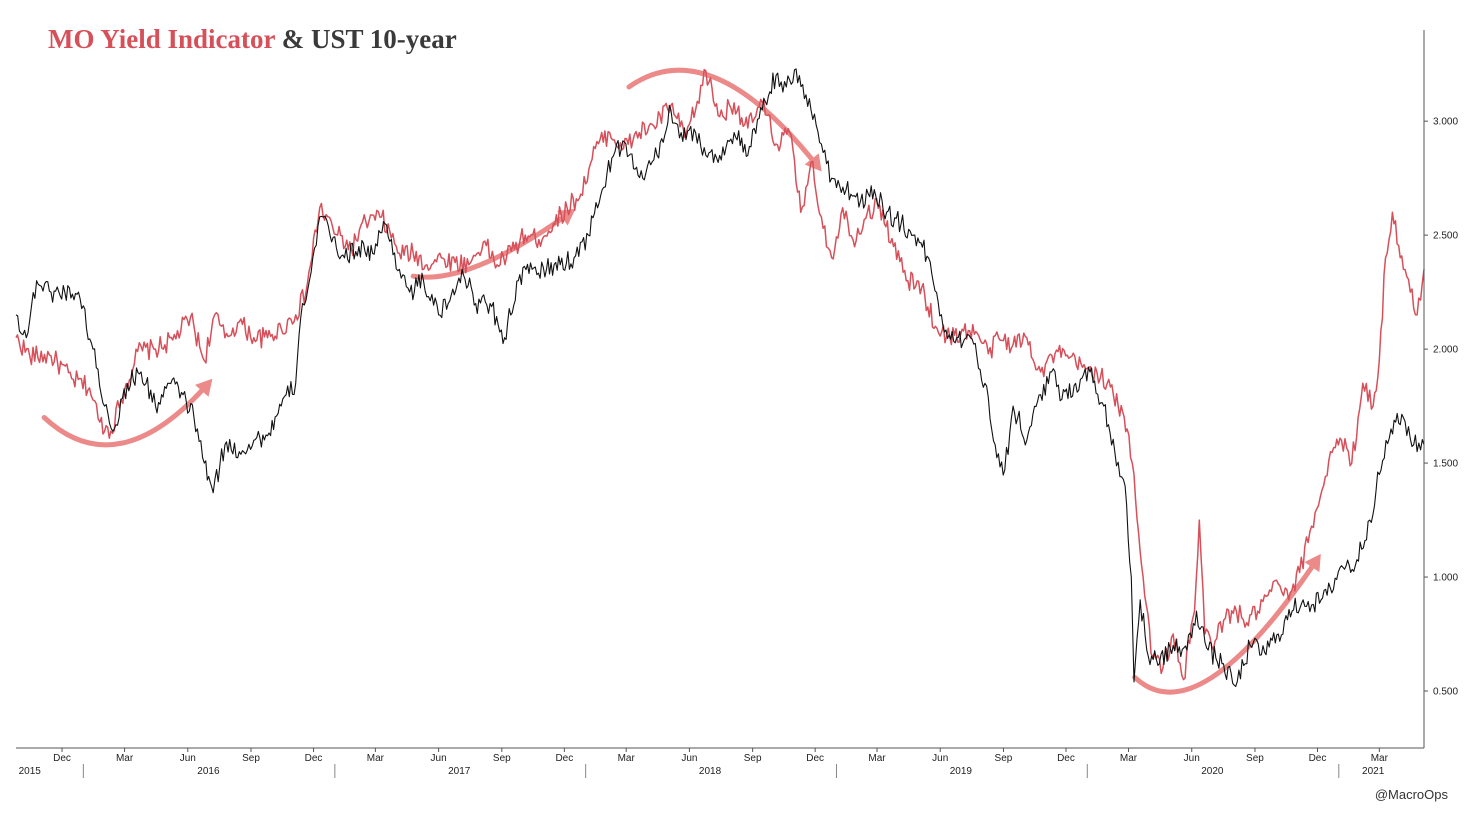  What do you see at coordinates (369, 39) in the screenshot?
I see `title-ust-10-year: & UST 10-year` at bounding box center [369, 39].